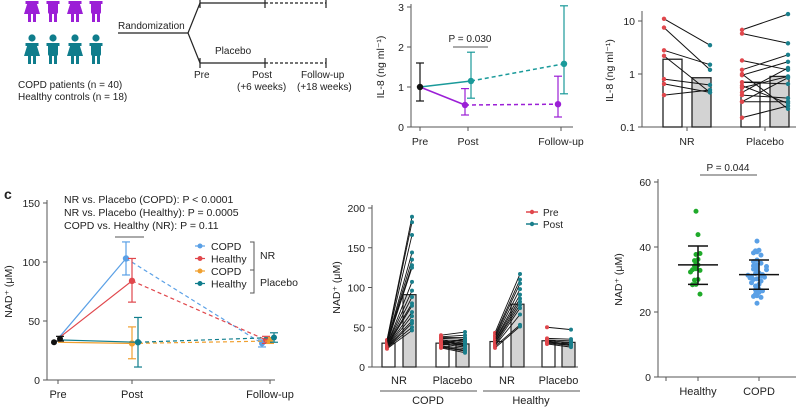  Describe the element at coordinates (95, 310) in the screenshot. I see `nad-nr-healthy-line` at that location.